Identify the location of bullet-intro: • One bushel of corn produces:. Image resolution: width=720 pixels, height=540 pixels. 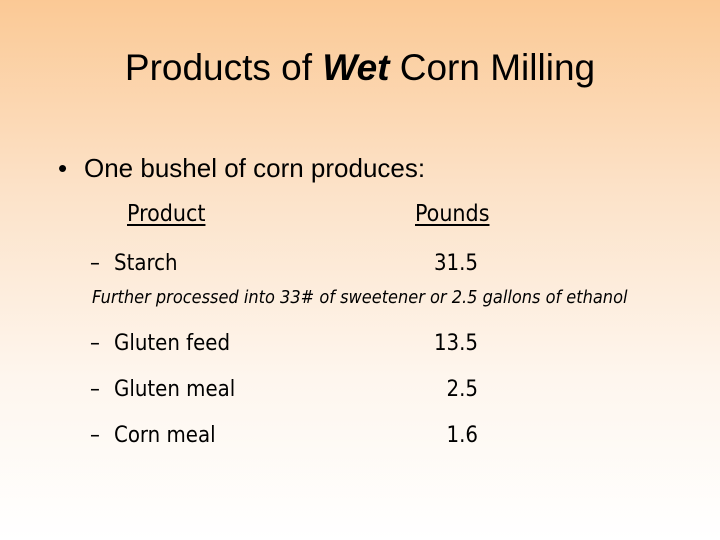
(241, 168).